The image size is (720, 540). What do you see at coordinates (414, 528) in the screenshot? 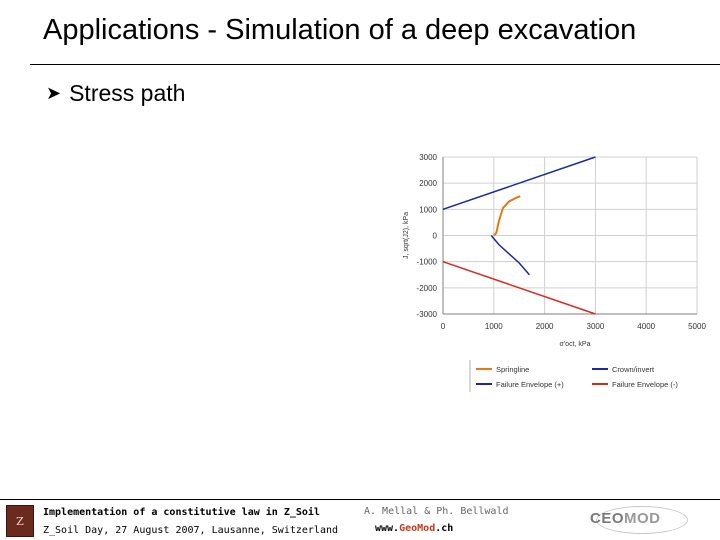
I see `footer-website: www.GeoMod.ch` at bounding box center [414, 528].